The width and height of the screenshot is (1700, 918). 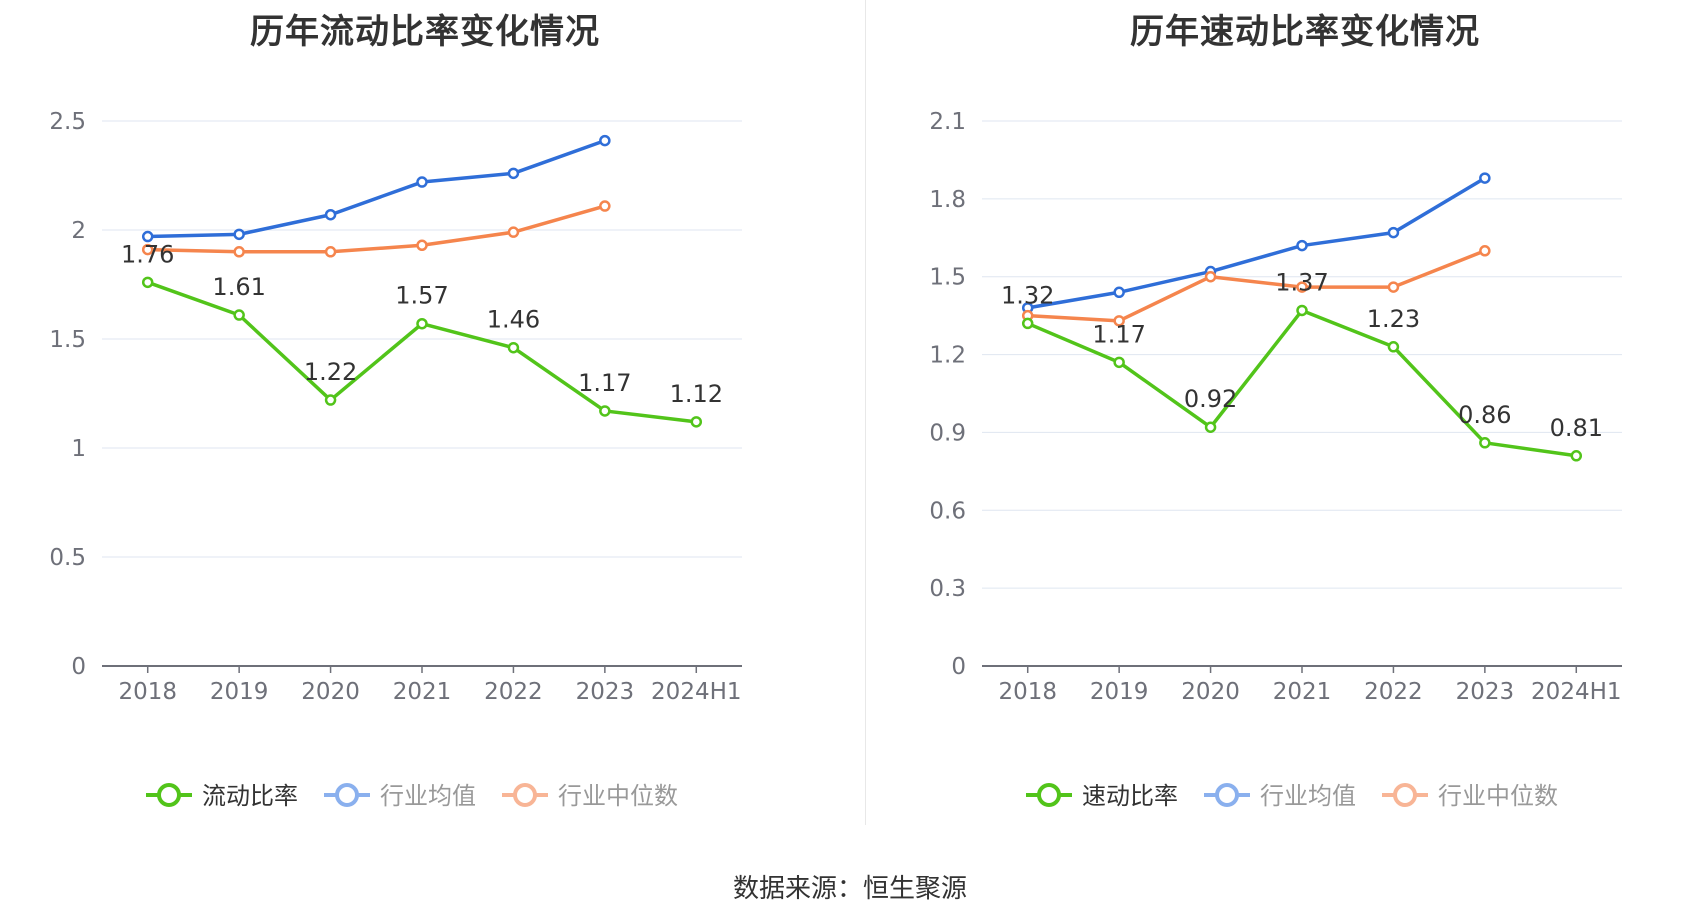 I want to click on y-tick-label: 0.9, so click(x=947, y=433).